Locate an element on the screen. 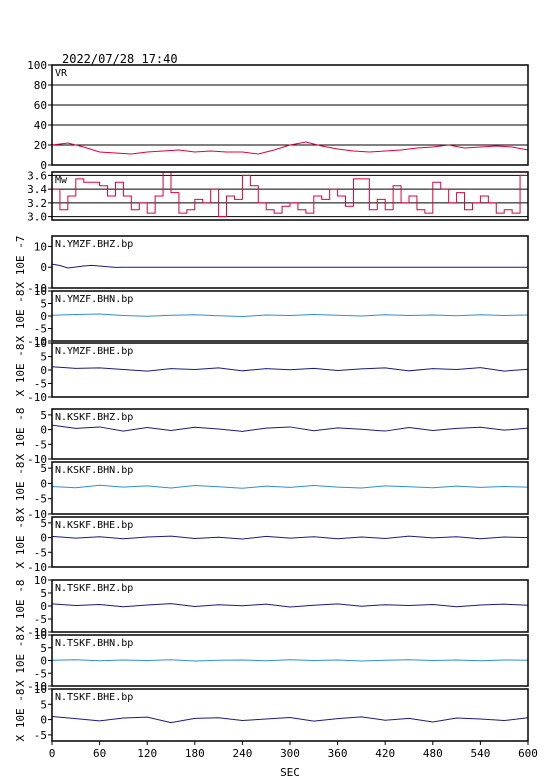 This screenshot has width=554, height=781. panel-label: N.KSKF.BHE.bp is located at coordinates (94, 525).